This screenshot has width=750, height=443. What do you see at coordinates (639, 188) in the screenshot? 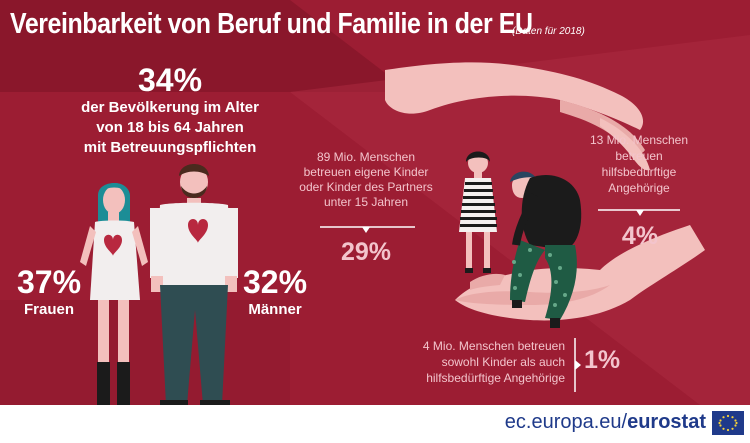
I see `dependants-line-4: Angehörige` at bounding box center [639, 188].